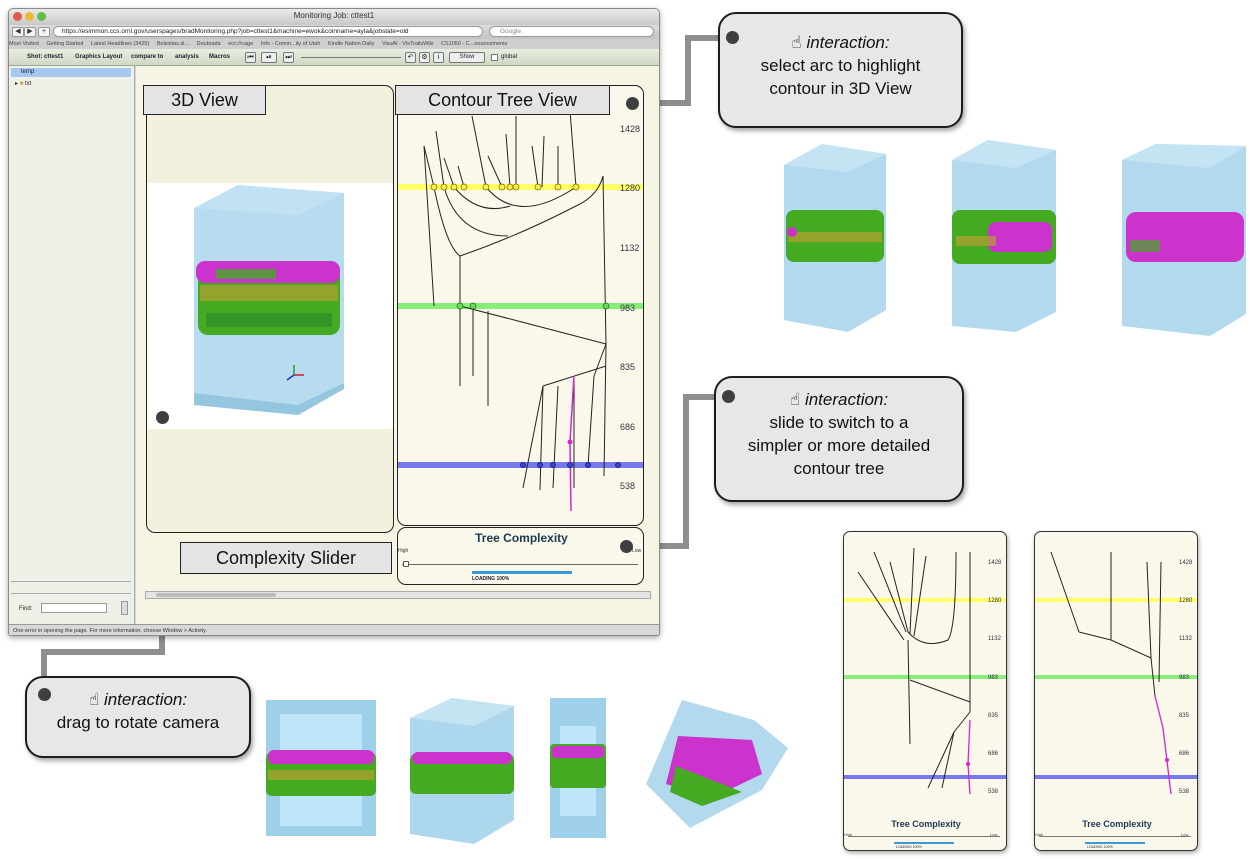 The image size is (1252, 859). I want to click on label-complexity-slider: Complexity Slider, so click(286, 558).